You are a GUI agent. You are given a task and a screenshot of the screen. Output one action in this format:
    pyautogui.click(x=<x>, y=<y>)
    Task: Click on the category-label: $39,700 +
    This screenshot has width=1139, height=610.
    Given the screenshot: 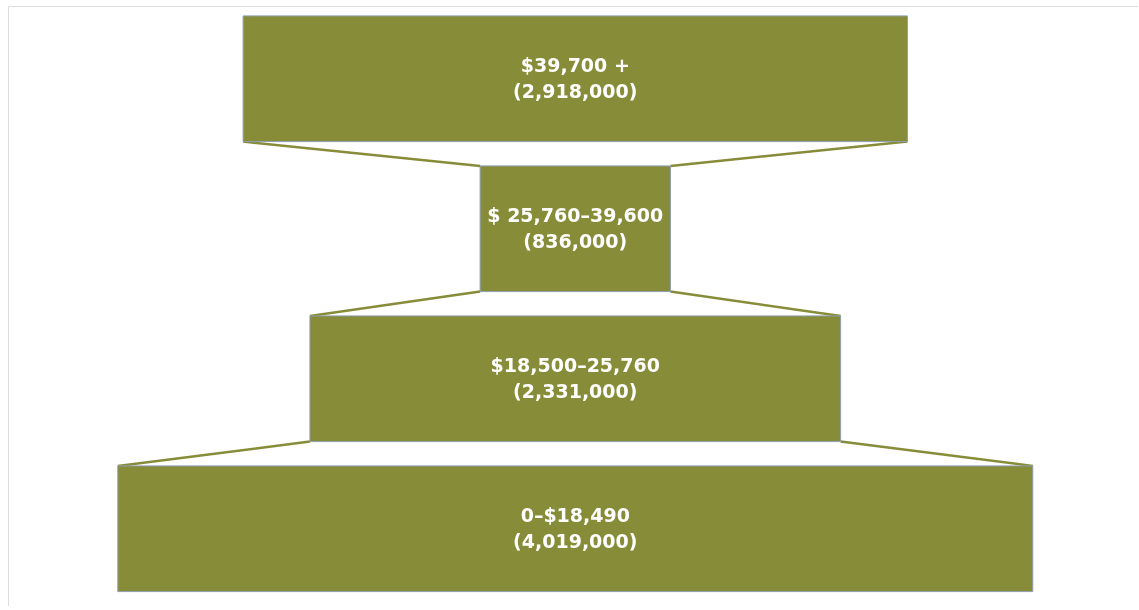 What is the action you would take?
    pyautogui.click(x=575, y=64)
    